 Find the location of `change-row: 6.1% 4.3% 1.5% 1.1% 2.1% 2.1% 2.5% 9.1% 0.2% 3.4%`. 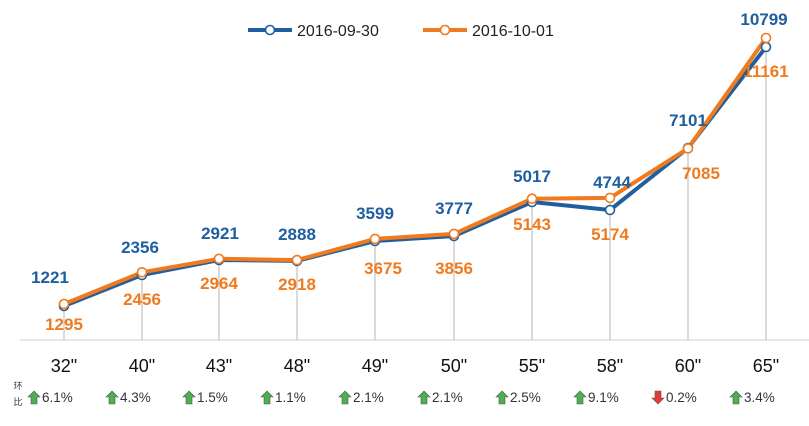

change-row: 6.1% 4.3% 1.5% 1.1% 2.1% 2.1% 2.5% 9.1% 0.2% 3.4% is located at coordinates (401, 397).